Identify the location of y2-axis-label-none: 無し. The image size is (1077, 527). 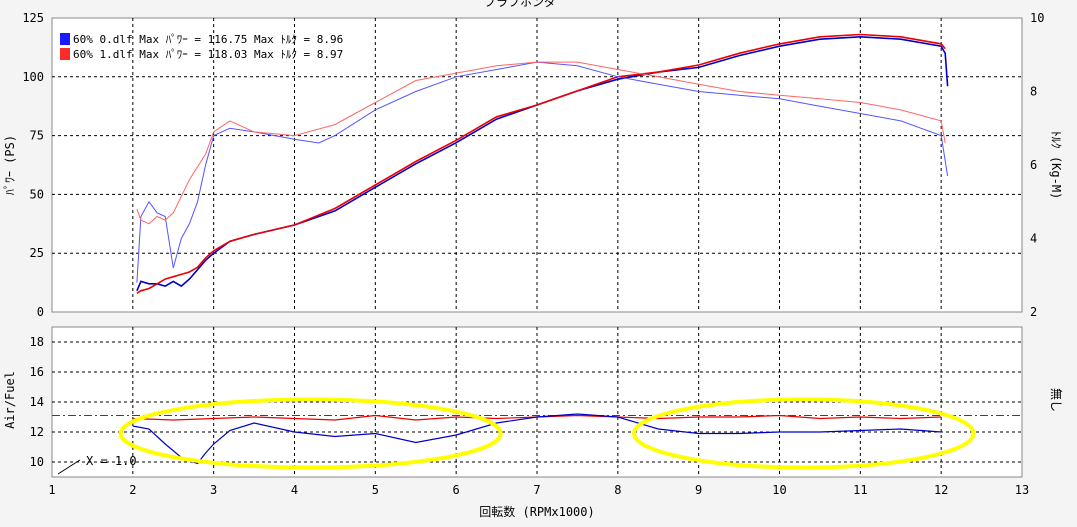
(1056, 400).